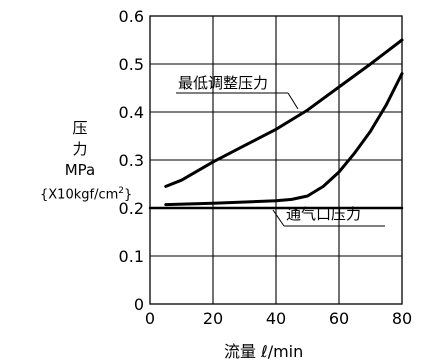 This screenshot has width=425, height=362. I want to click on x-tick-label: 80, so click(402, 318).